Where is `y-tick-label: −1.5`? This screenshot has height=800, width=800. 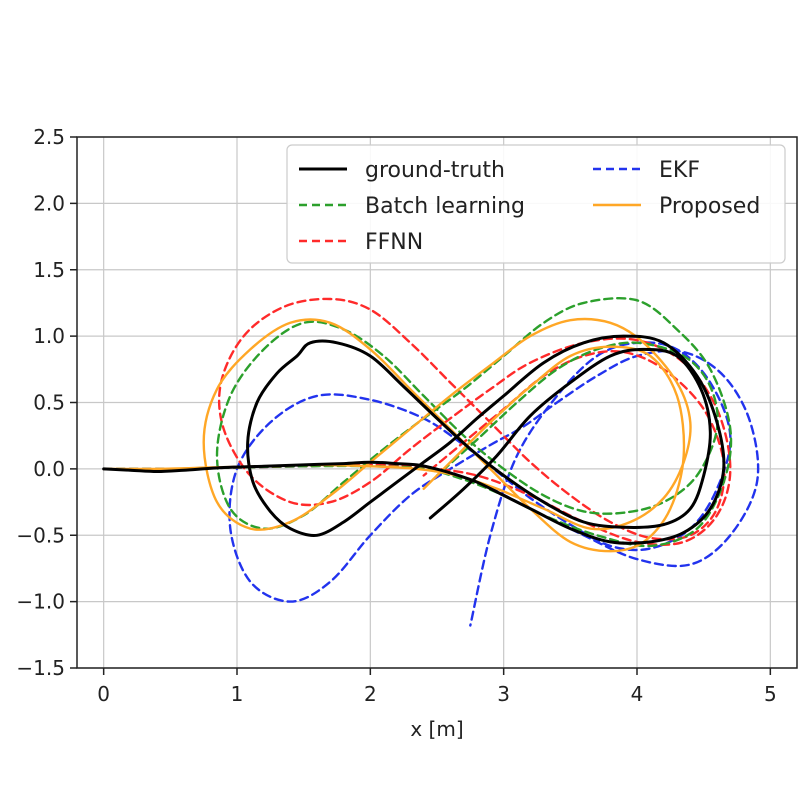 y-tick-label: −1.5 is located at coordinates (40, 668).